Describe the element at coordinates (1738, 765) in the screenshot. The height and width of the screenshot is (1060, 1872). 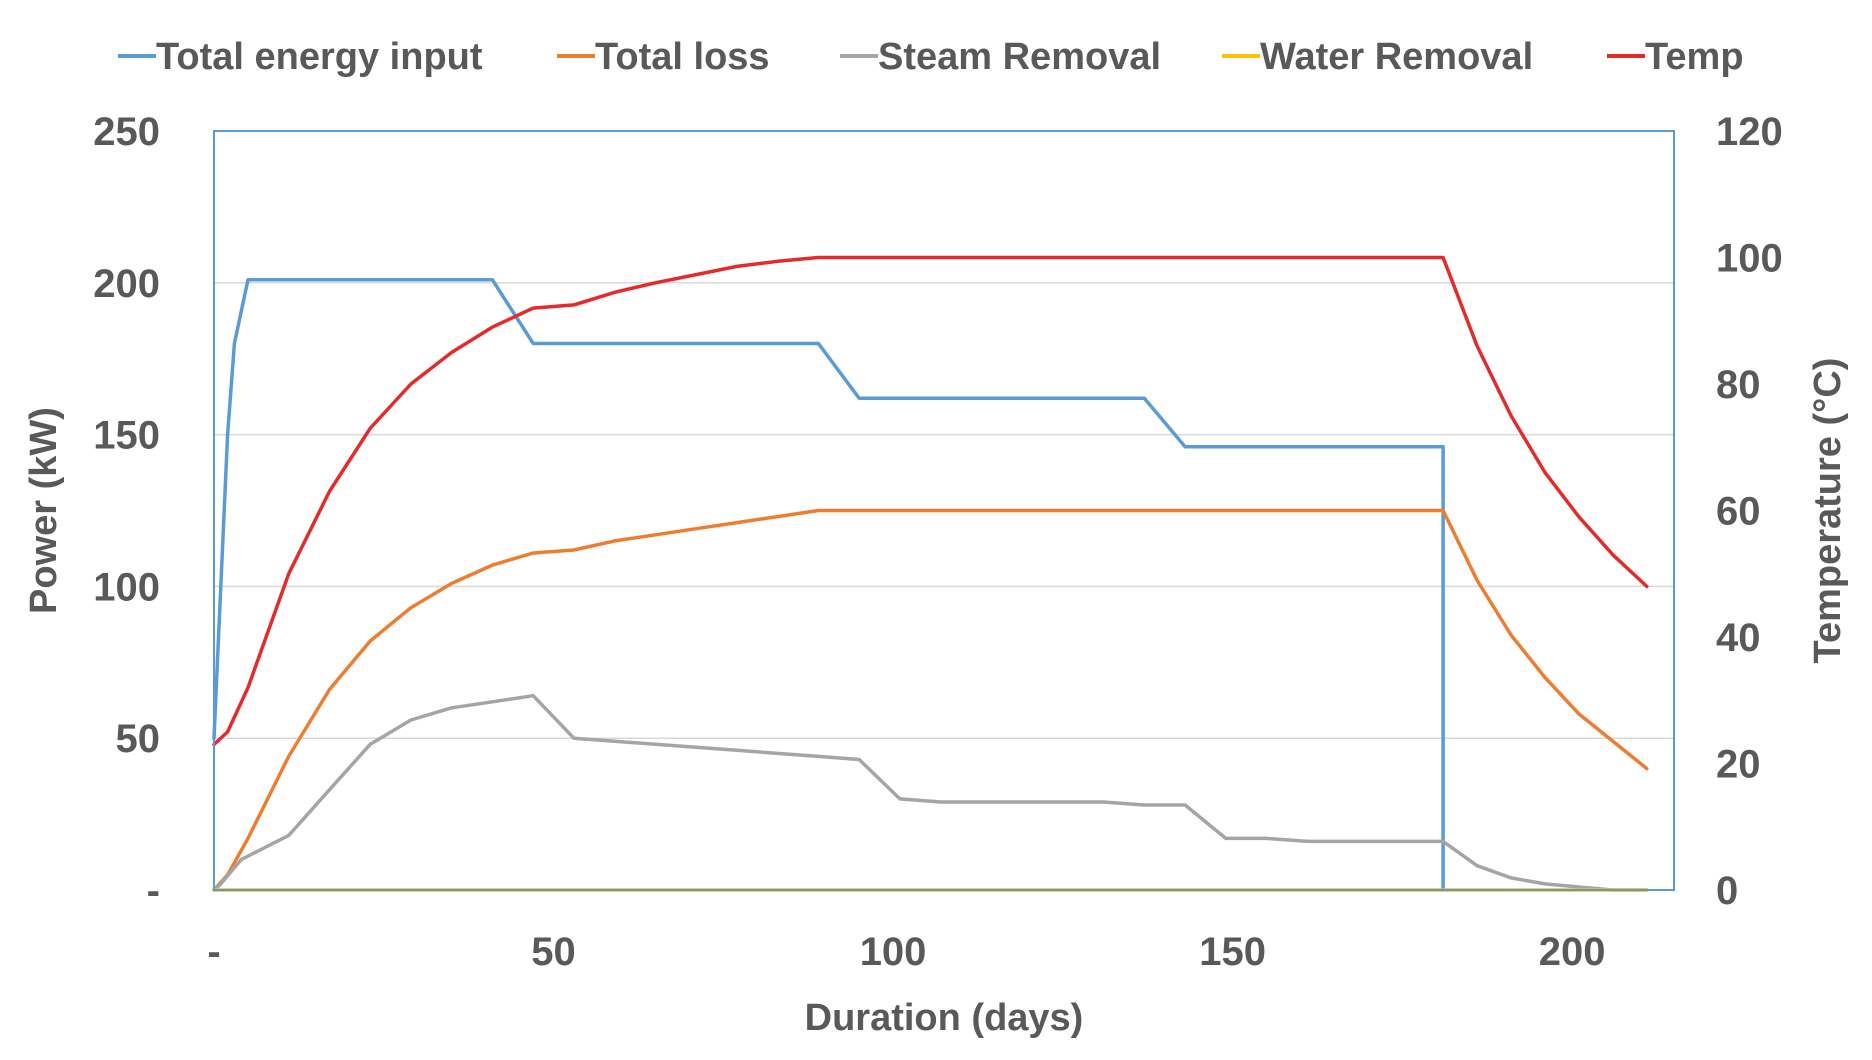
I see `y2-tick-label: 20` at that location.